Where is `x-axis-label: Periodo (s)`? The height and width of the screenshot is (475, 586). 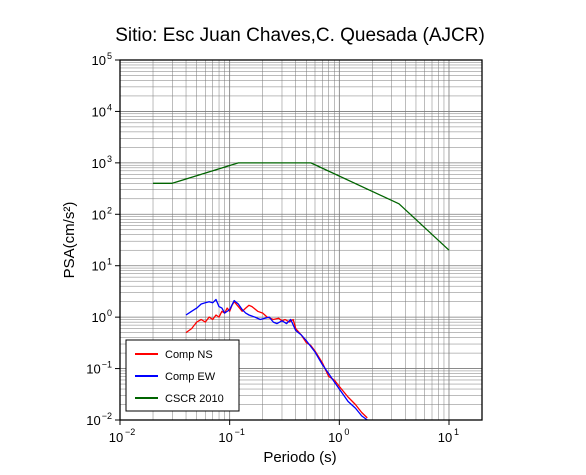
x-axis-label: Periodo (s) is located at coordinates (299, 457).